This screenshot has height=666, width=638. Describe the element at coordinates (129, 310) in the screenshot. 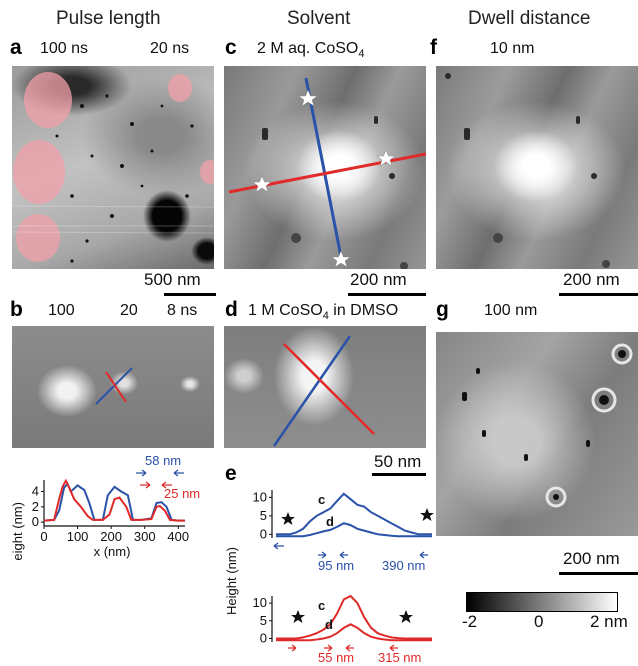

I see `panel-b-caption-20: 20` at that location.